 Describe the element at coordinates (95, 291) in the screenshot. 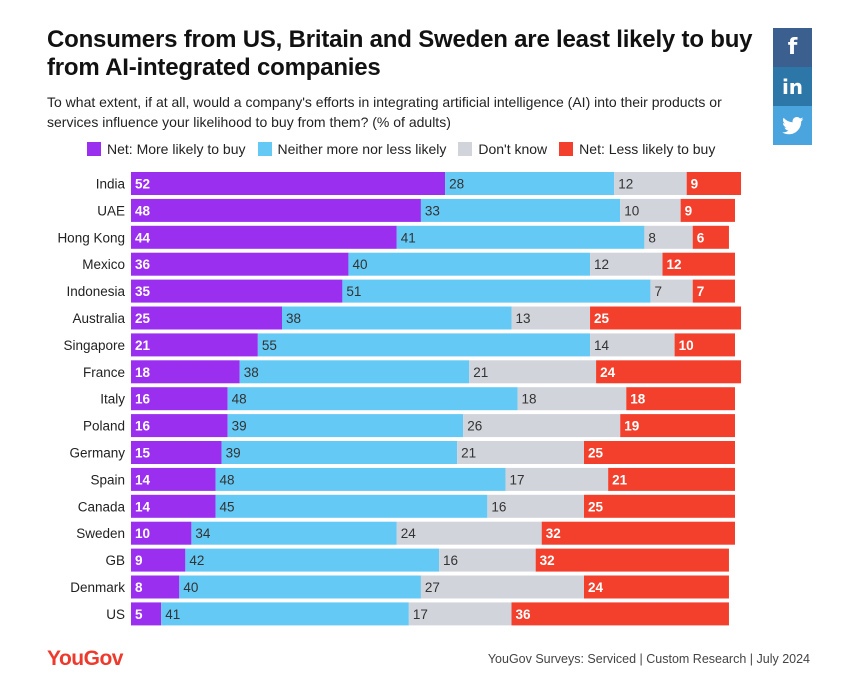

I see `category-label-indonesia: Indonesia` at that location.